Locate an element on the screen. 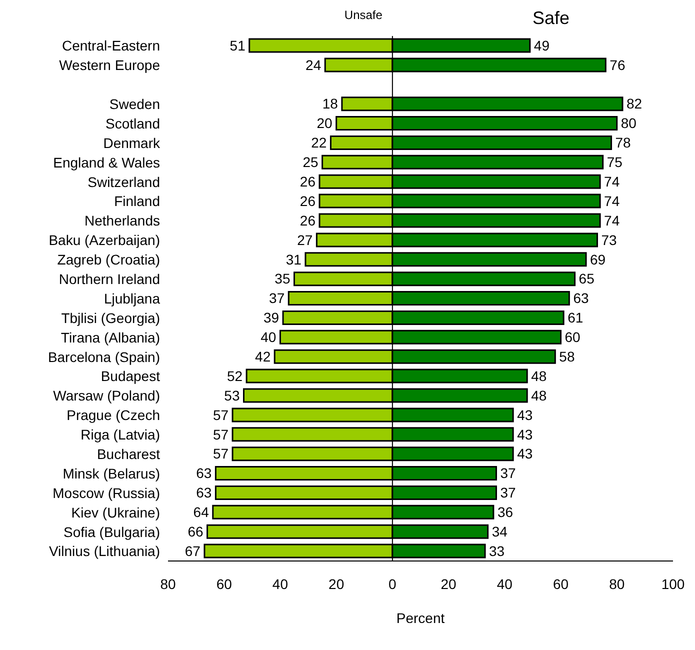 The image size is (695, 650). y-tick-label: Bucharest is located at coordinates (128, 454).